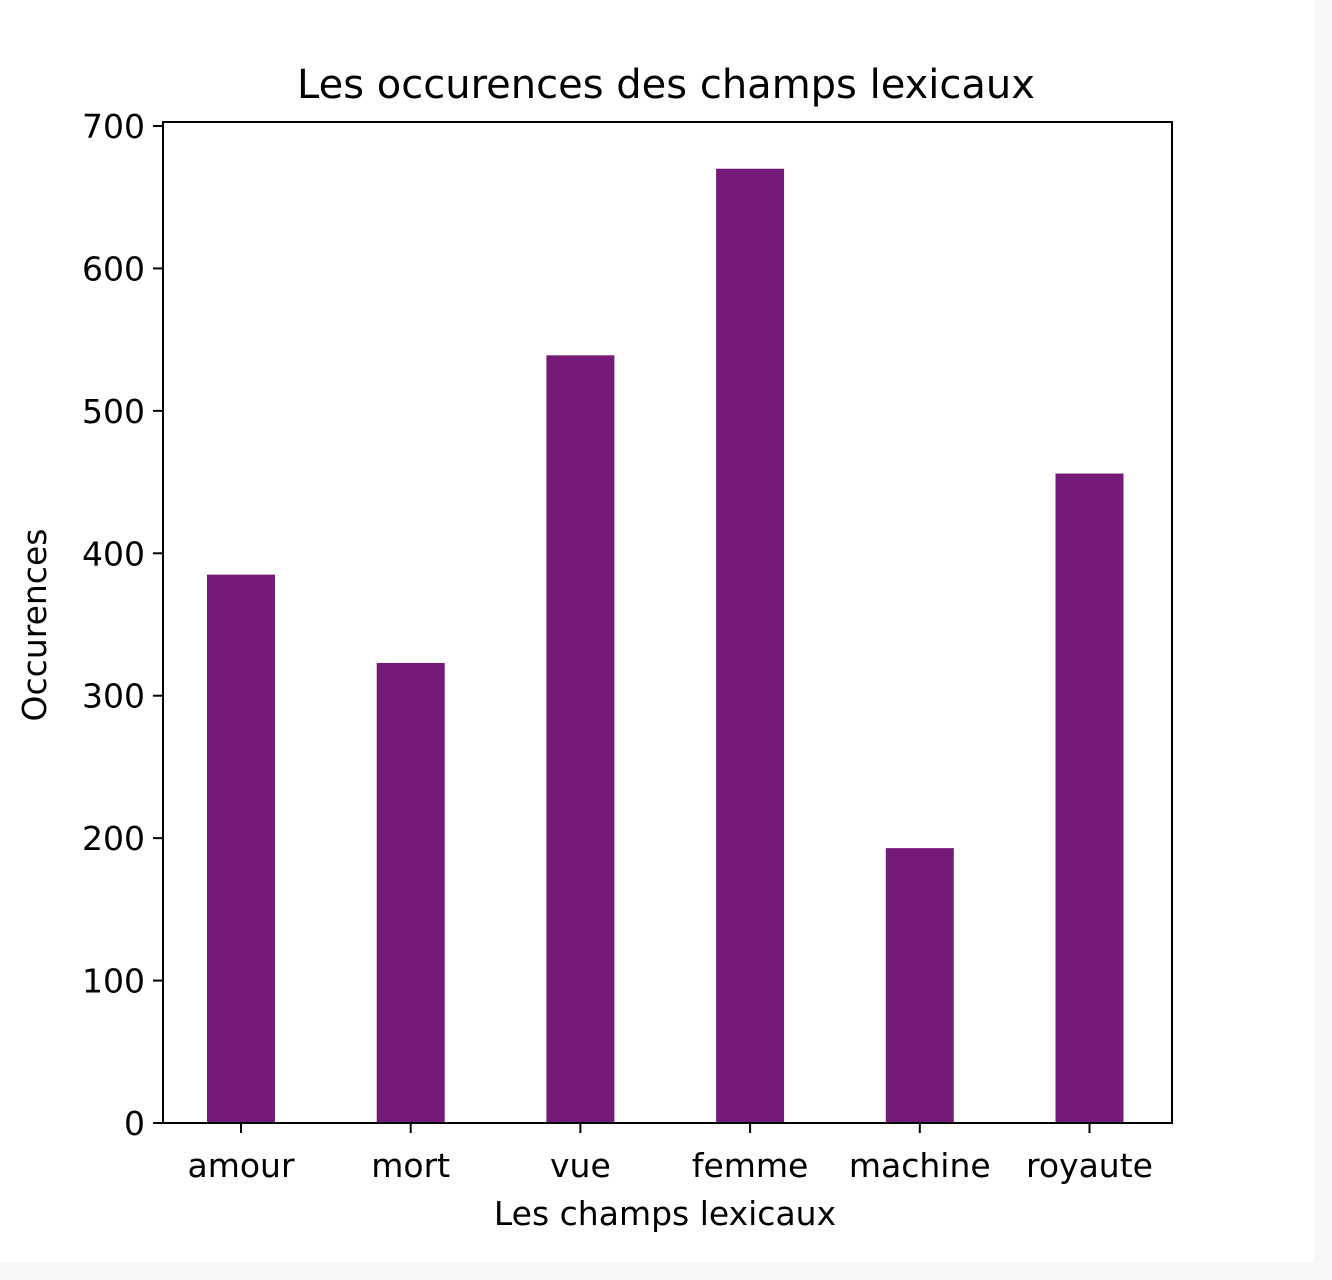 The image size is (1332, 1280). Describe the element at coordinates (665, 1213) in the screenshot. I see `x-axis-label: Les champs lexicaux` at that location.